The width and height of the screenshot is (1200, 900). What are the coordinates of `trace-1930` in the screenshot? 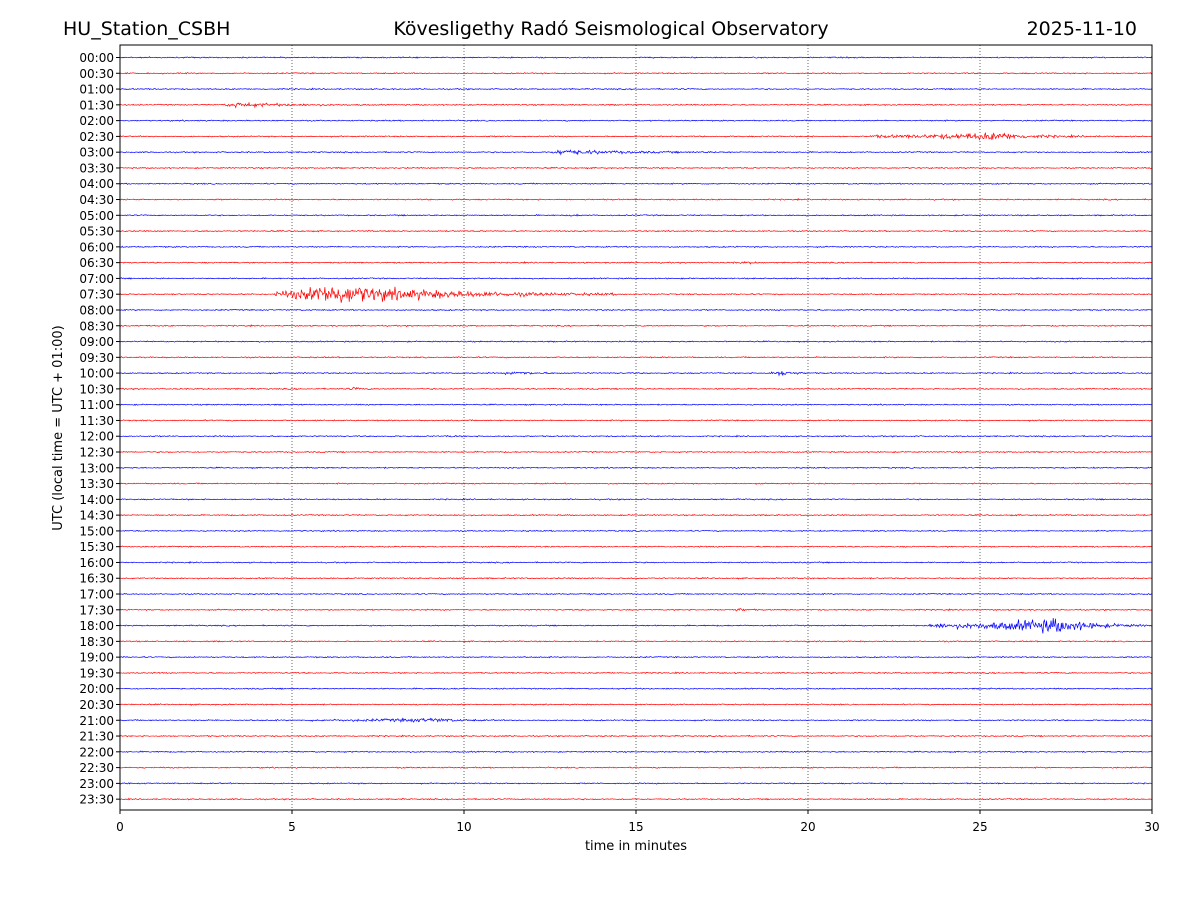 It's located at (636, 673).